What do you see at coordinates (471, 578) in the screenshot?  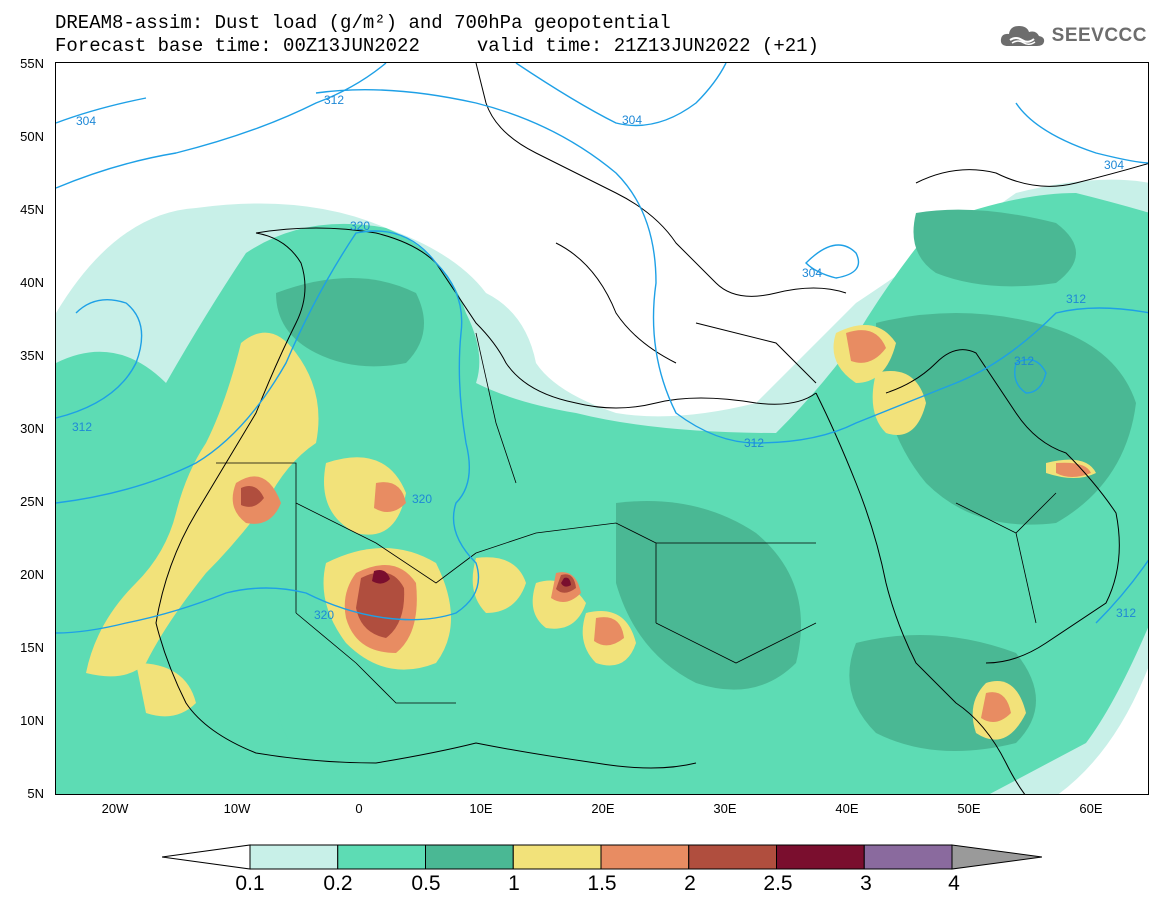 I see `dust-layer-2.5` at bounding box center [471, 578].